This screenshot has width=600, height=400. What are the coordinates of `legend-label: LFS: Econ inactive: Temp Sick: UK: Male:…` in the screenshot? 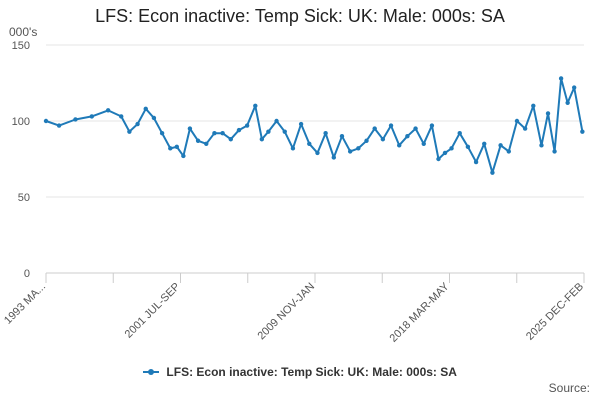 It's located at (311, 372).